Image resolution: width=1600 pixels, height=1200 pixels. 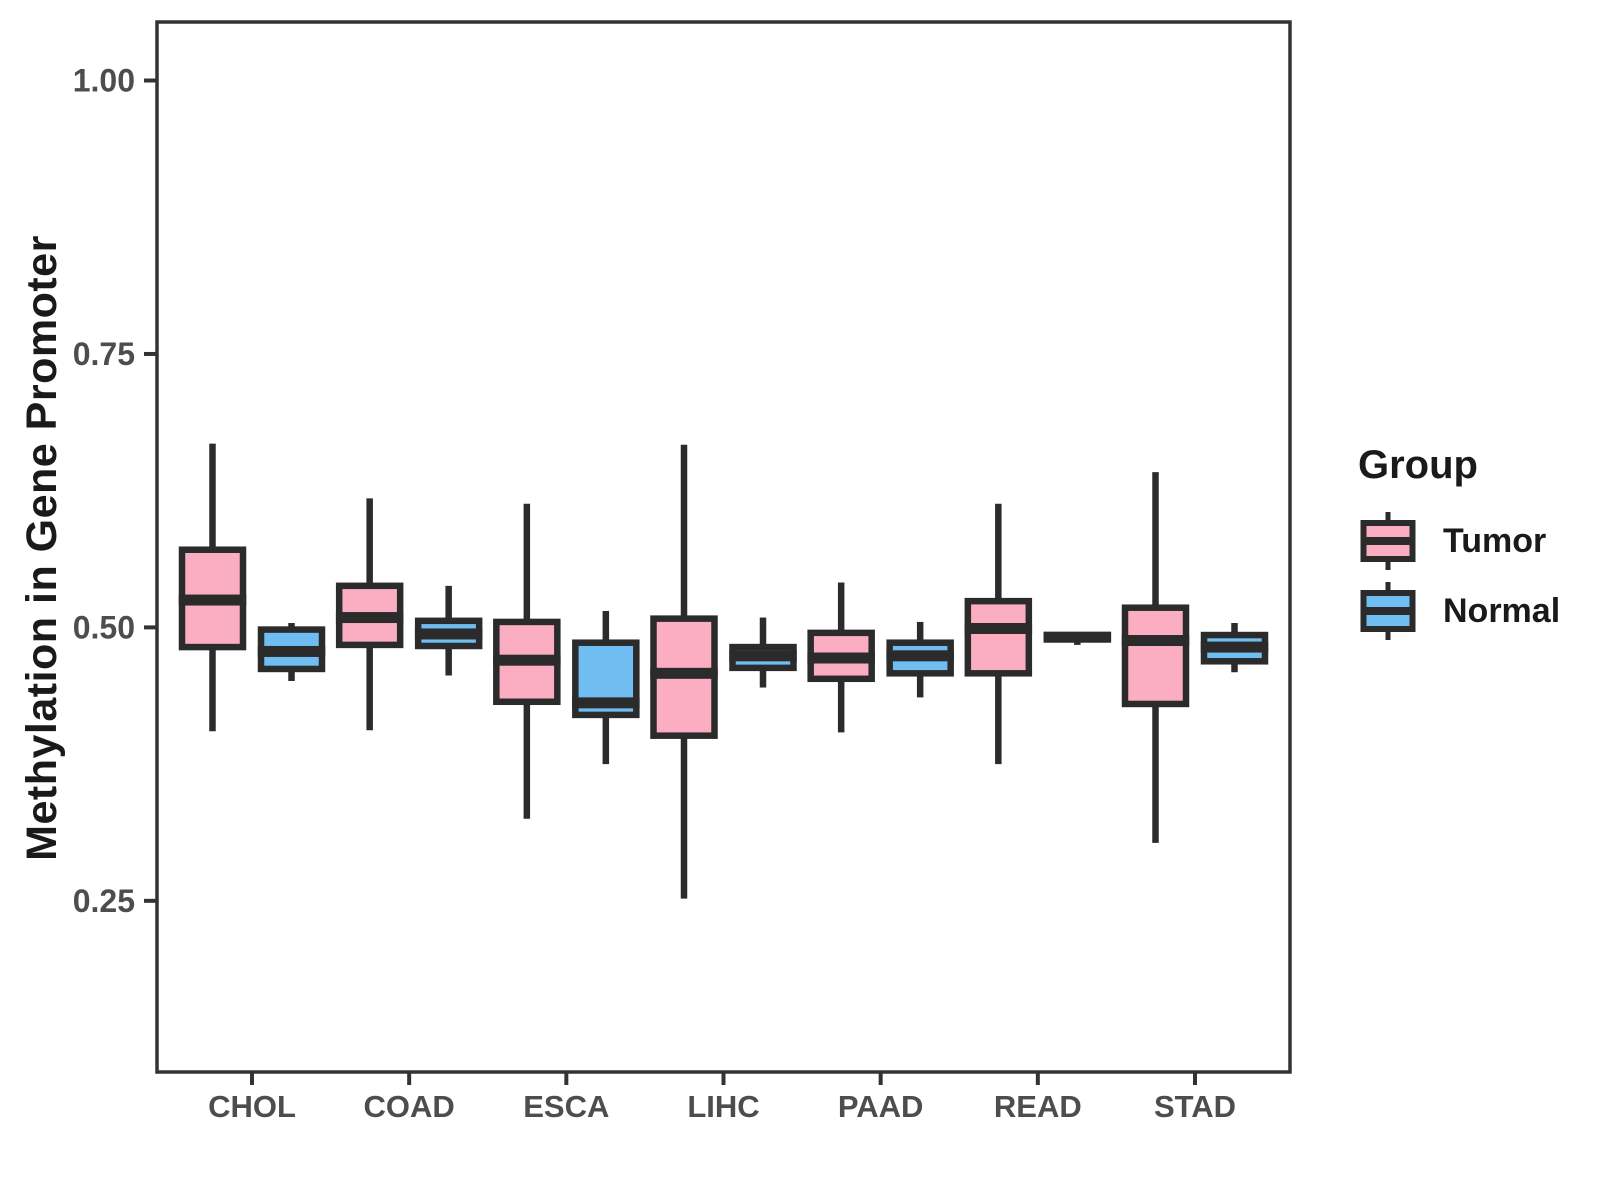 I want to click on x-tick-label: PAAD, so click(x=881, y=1106).